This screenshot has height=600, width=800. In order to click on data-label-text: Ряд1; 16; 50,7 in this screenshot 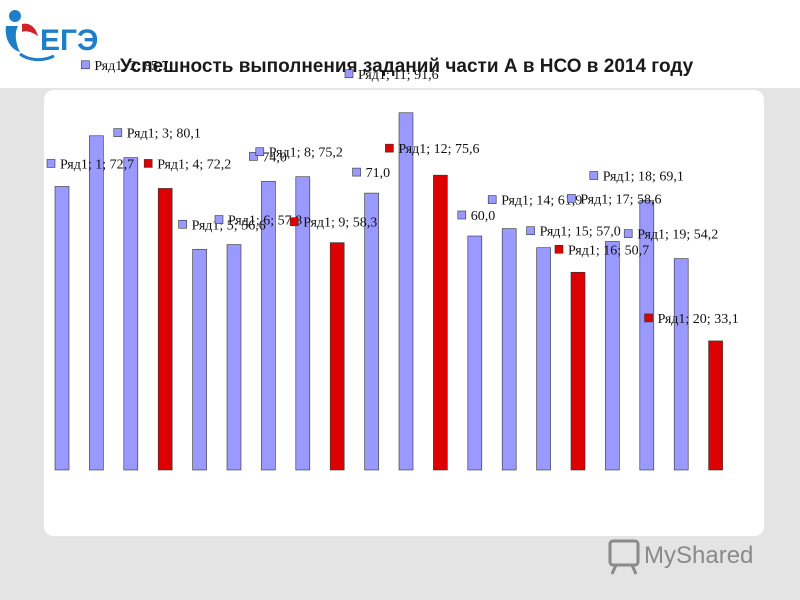, I will do `click(608, 250)`.